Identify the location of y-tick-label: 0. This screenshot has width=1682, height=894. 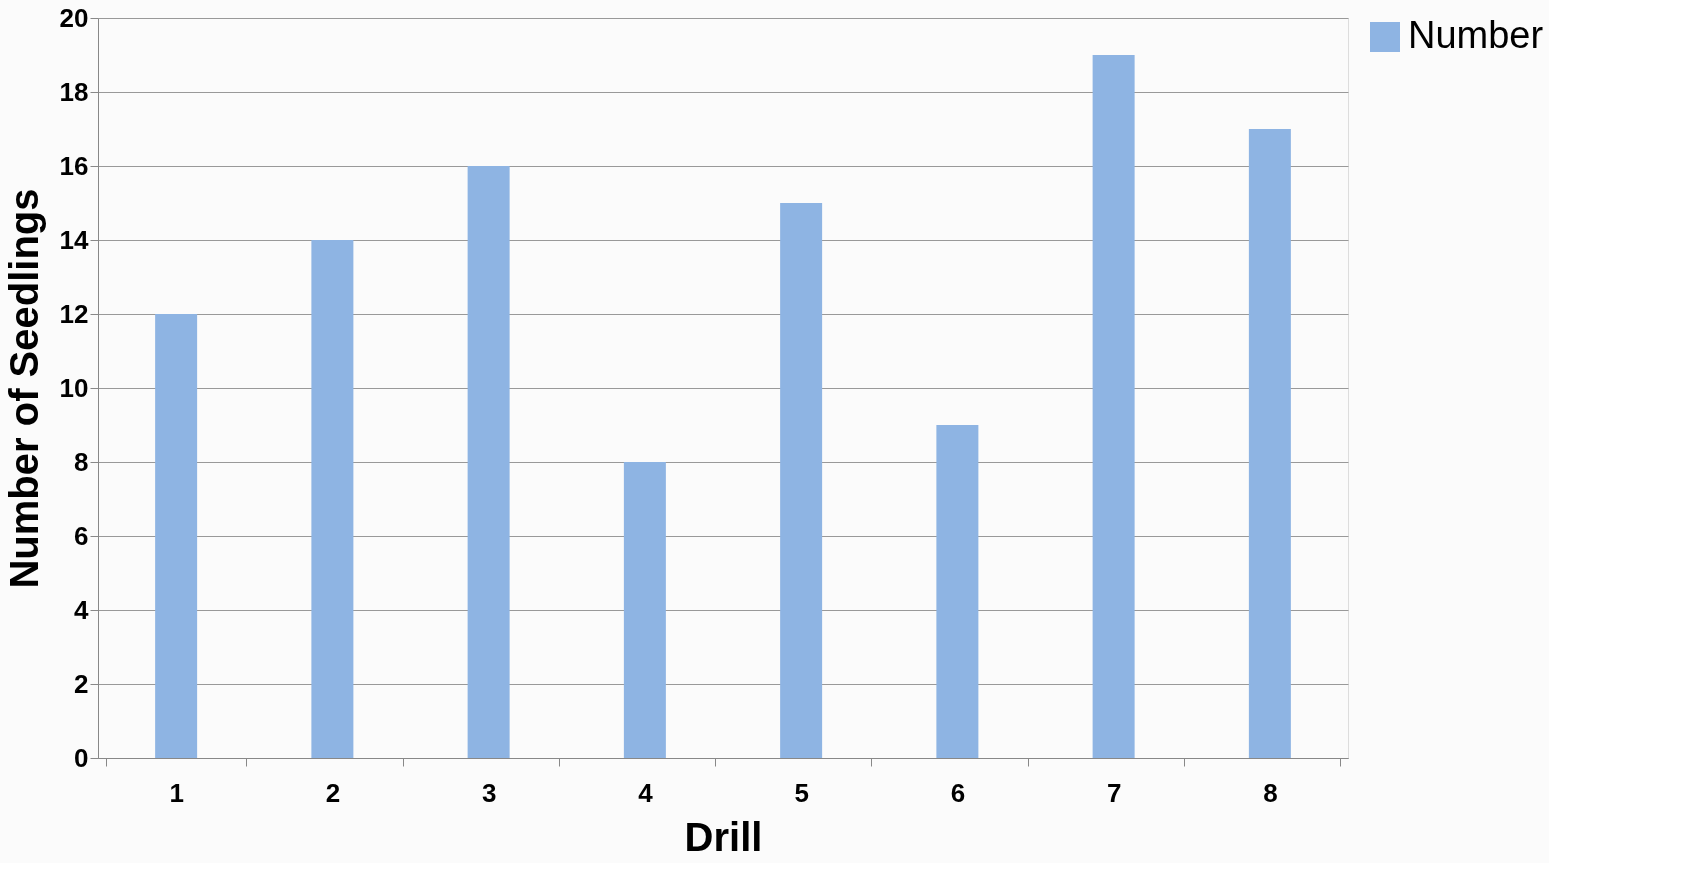
(81, 757).